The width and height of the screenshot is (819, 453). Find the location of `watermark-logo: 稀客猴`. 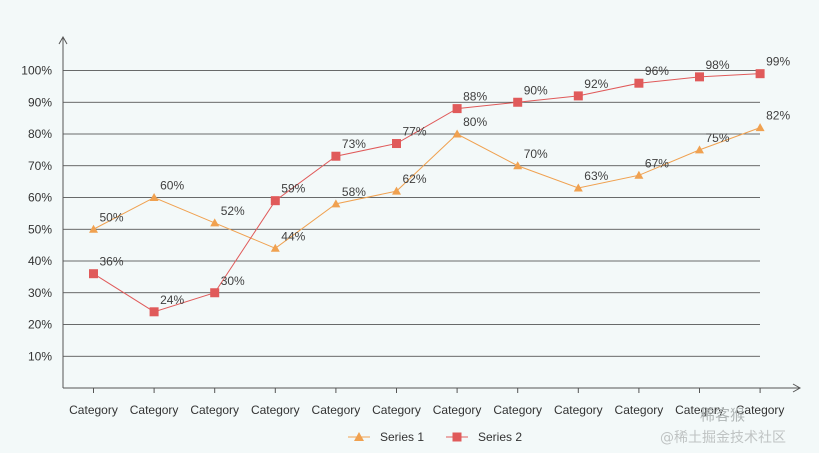

watermark-logo: 稀客猴 is located at coordinates (723, 415).